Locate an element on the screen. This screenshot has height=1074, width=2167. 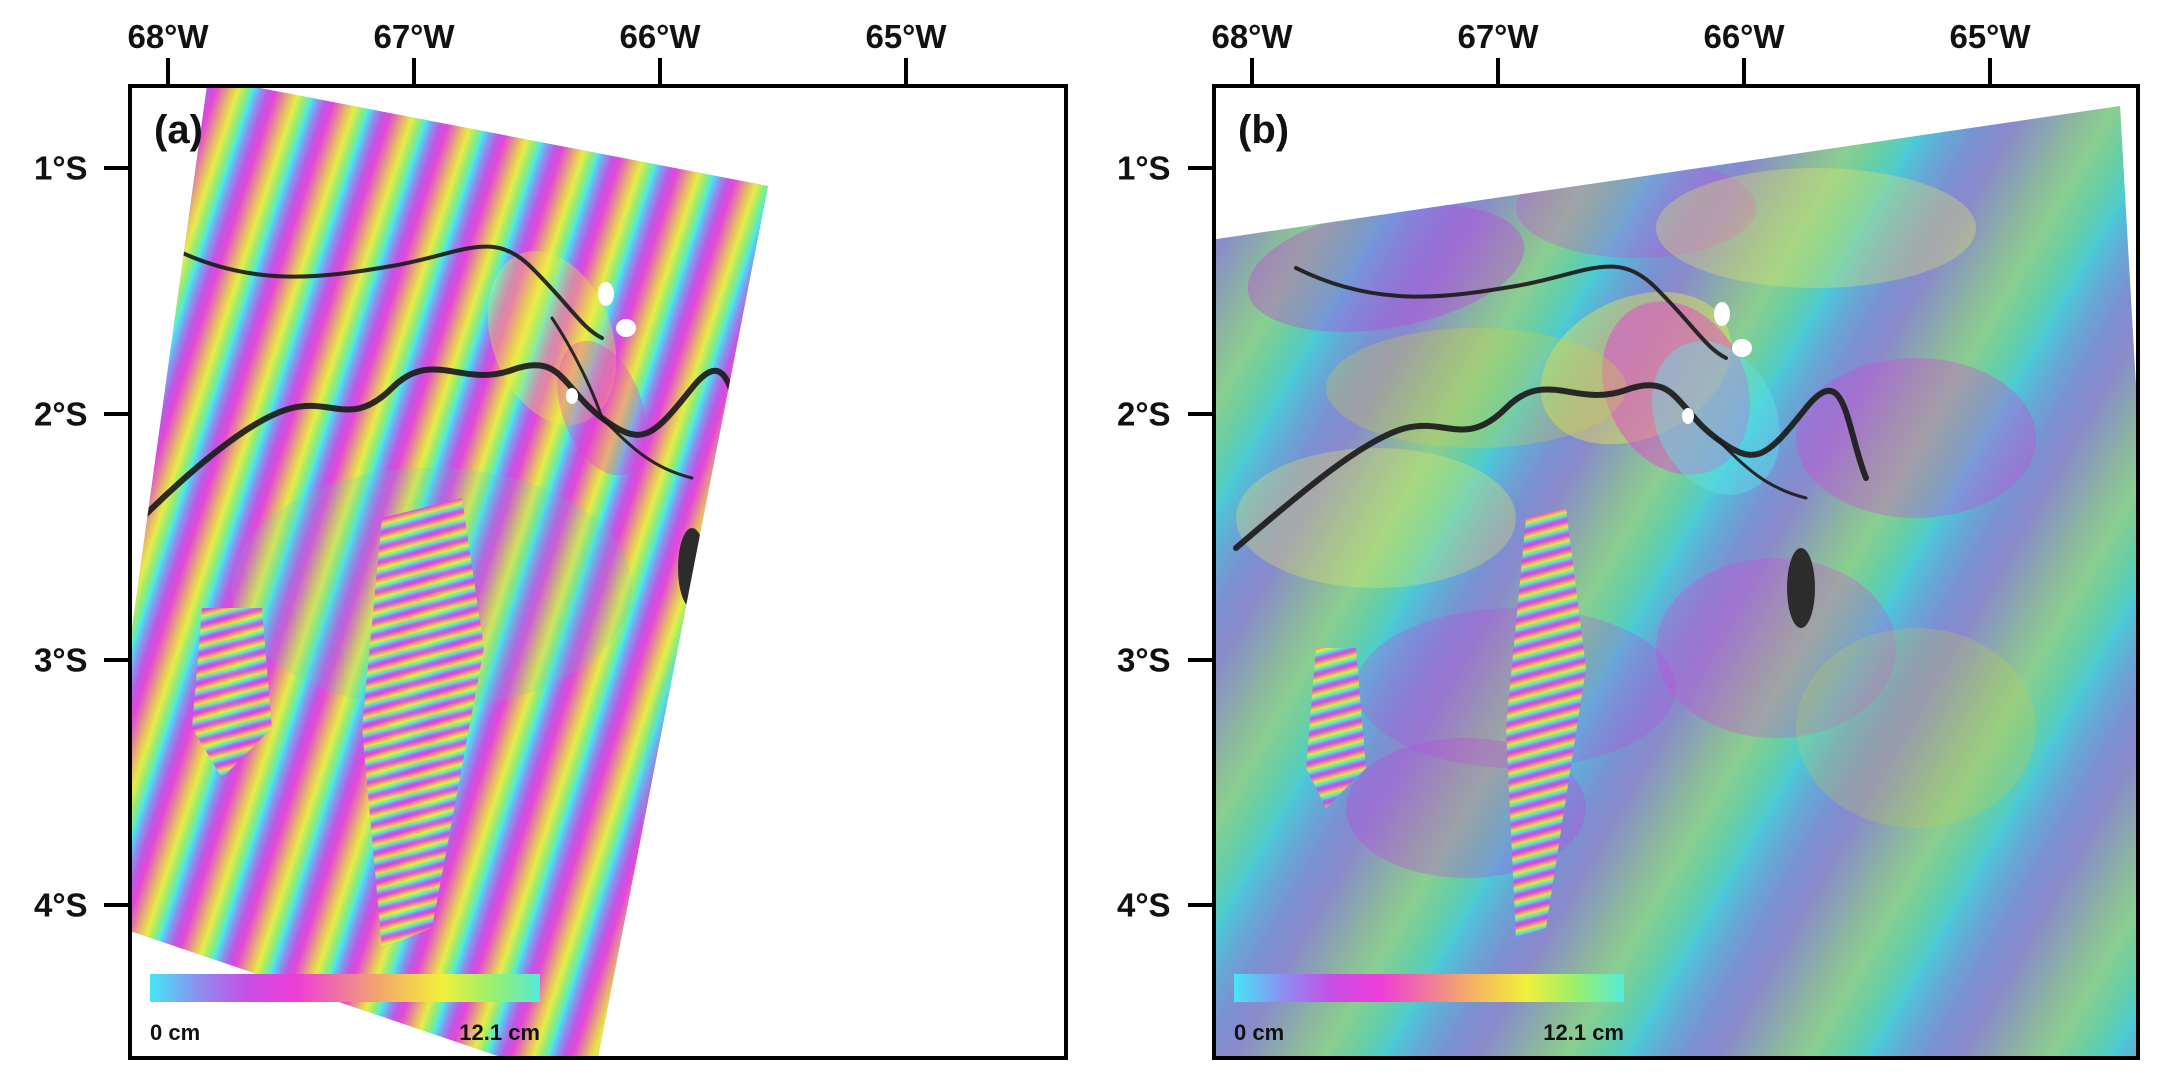
panel-a-label: (a) is located at coordinates (178, 130).